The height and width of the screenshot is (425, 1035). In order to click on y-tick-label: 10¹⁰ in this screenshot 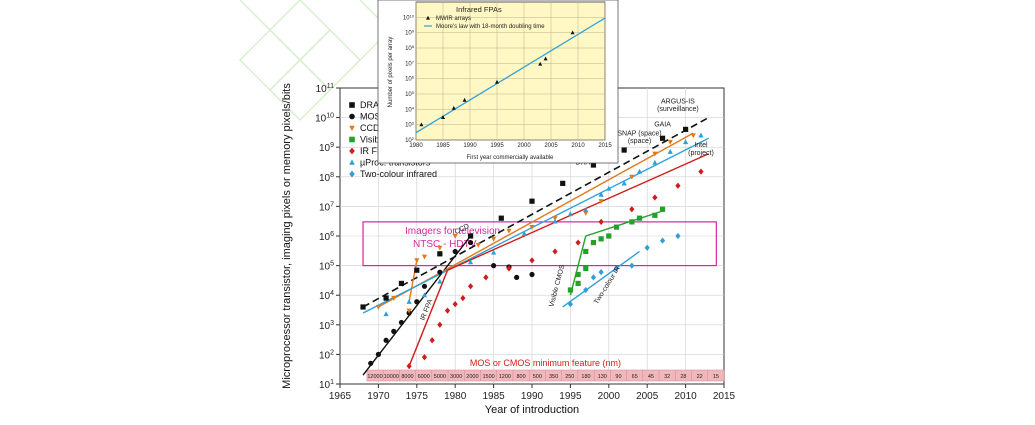, I will do `click(324, 119)`.